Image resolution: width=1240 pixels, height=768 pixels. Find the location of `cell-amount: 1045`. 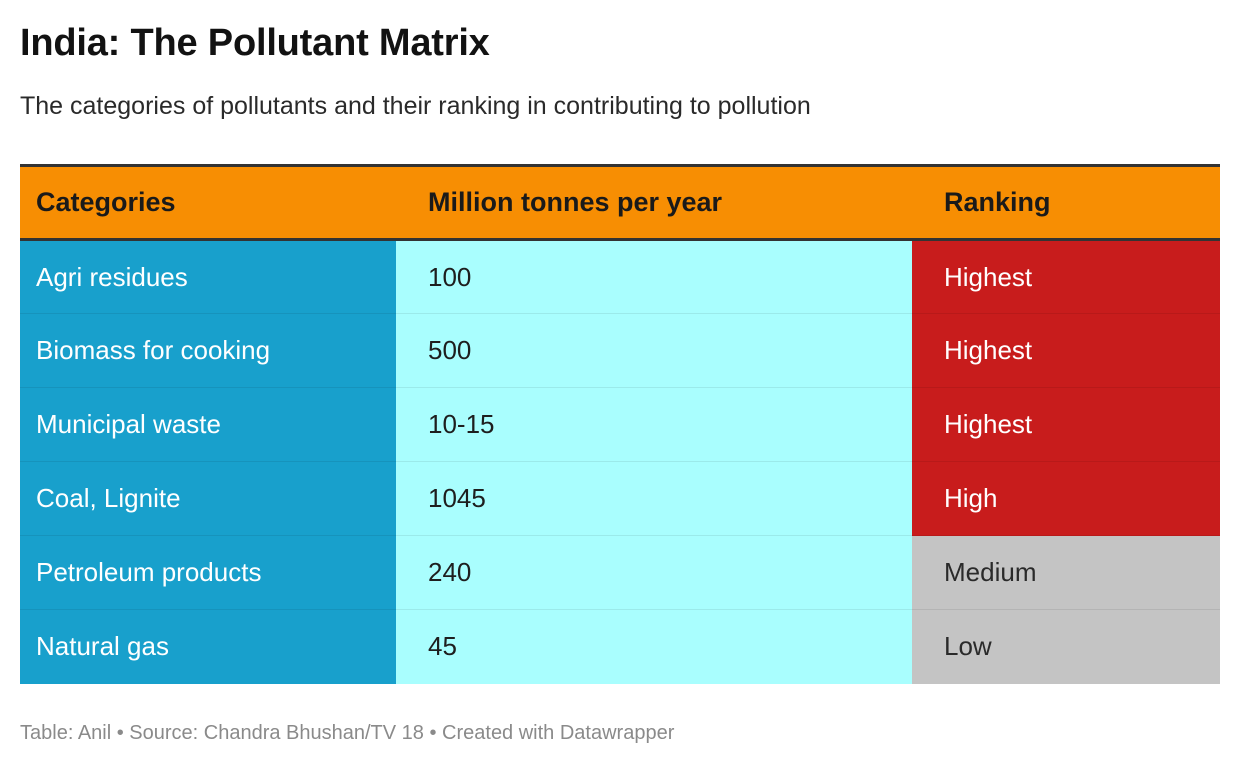

cell-amount: 1045 is located at coordinates (654, 498).